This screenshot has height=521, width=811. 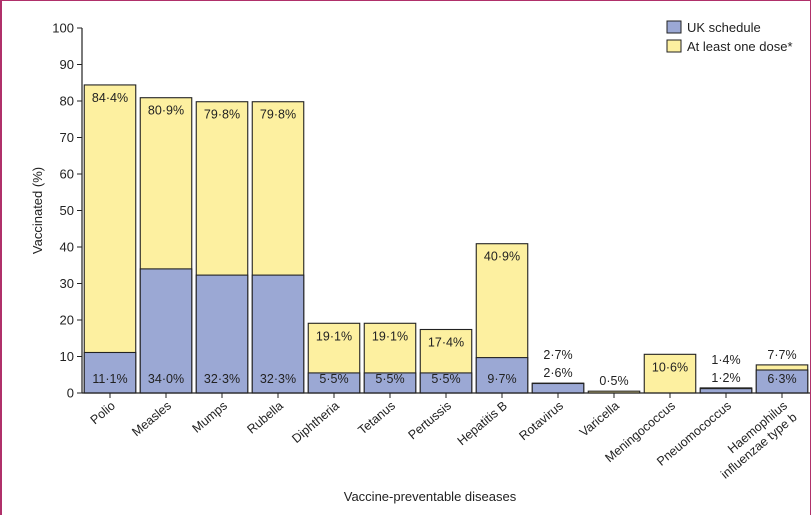 I want to click on bar-uk-schedule-hepatitis-b, so click(x=502, y=375).